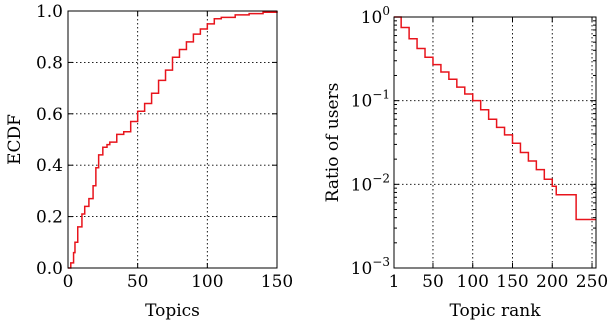  Describe the element at coordinates (552, 282) in the screenshot. I see `x-tick-label: 200` at that location.